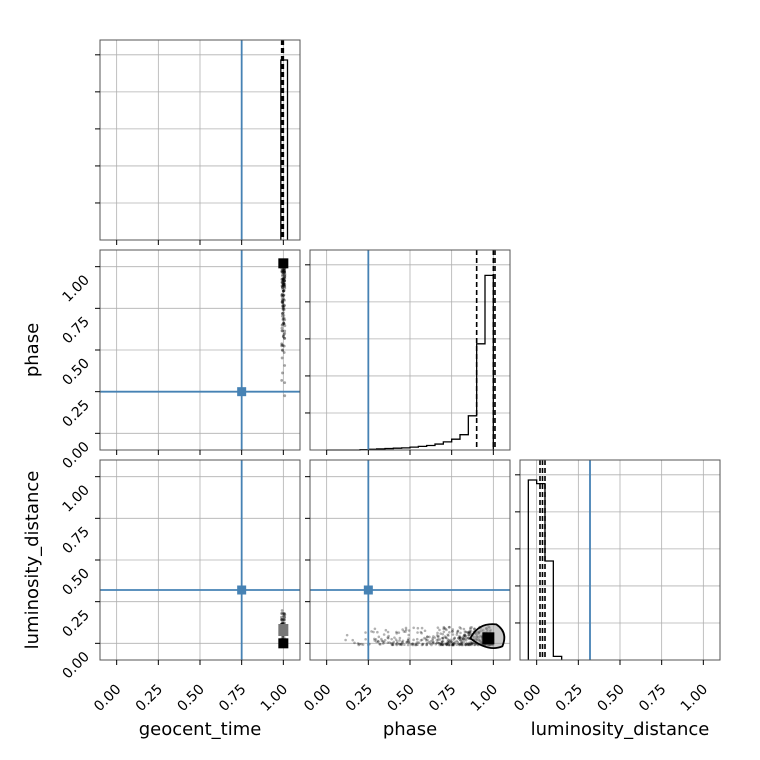  What do you see at coordinates (232, 698) in the screenshot?
I see `x-tick-label: 0.75` at bounding box center [232, 698].